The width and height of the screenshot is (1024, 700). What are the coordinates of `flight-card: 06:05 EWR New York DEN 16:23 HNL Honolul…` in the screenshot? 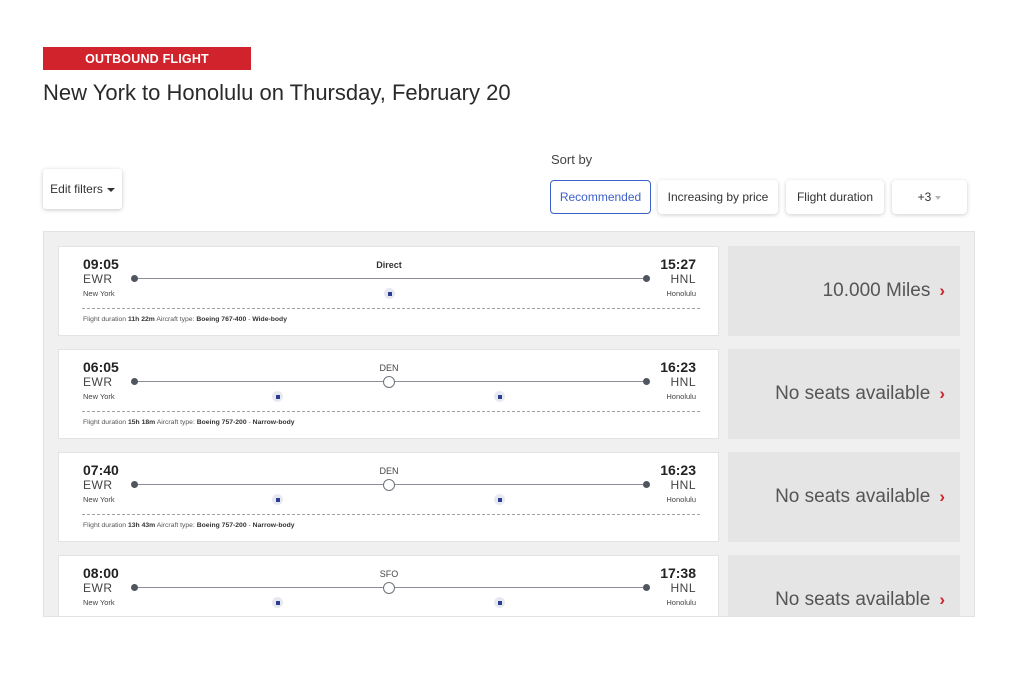 It's located at (388, 394).